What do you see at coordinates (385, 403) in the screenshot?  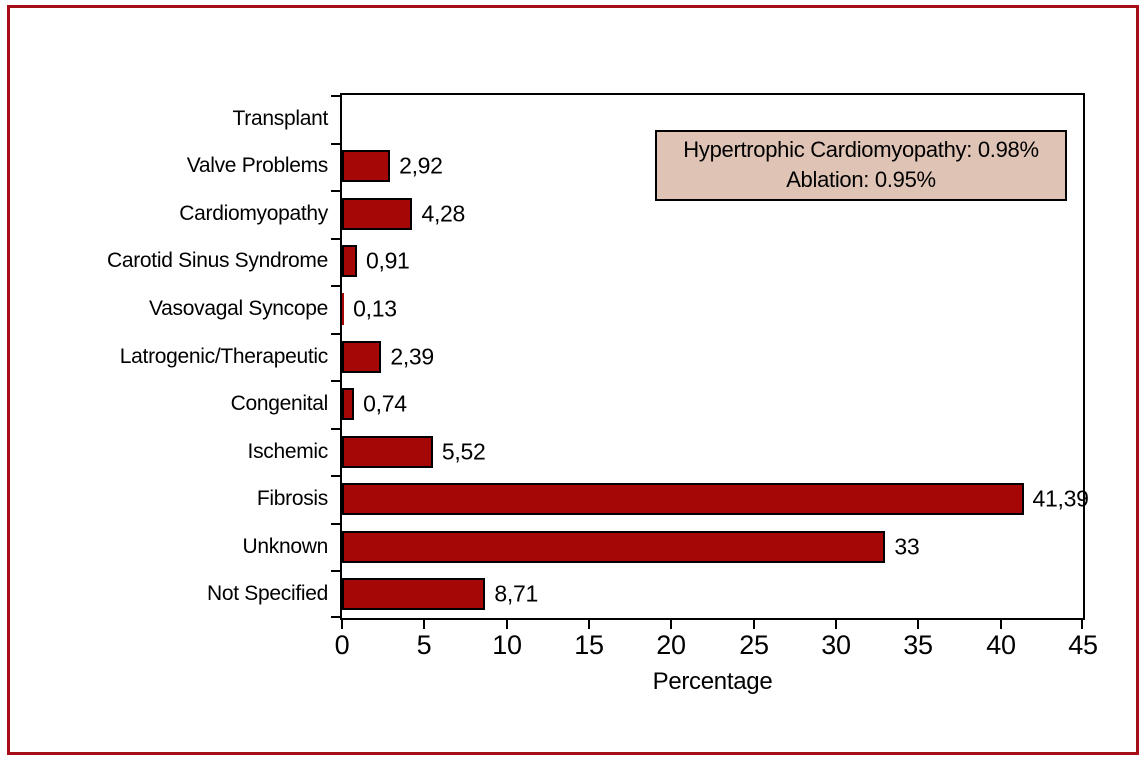 I see `bar-value-label: 0,74` at bounding box center [385, 403].